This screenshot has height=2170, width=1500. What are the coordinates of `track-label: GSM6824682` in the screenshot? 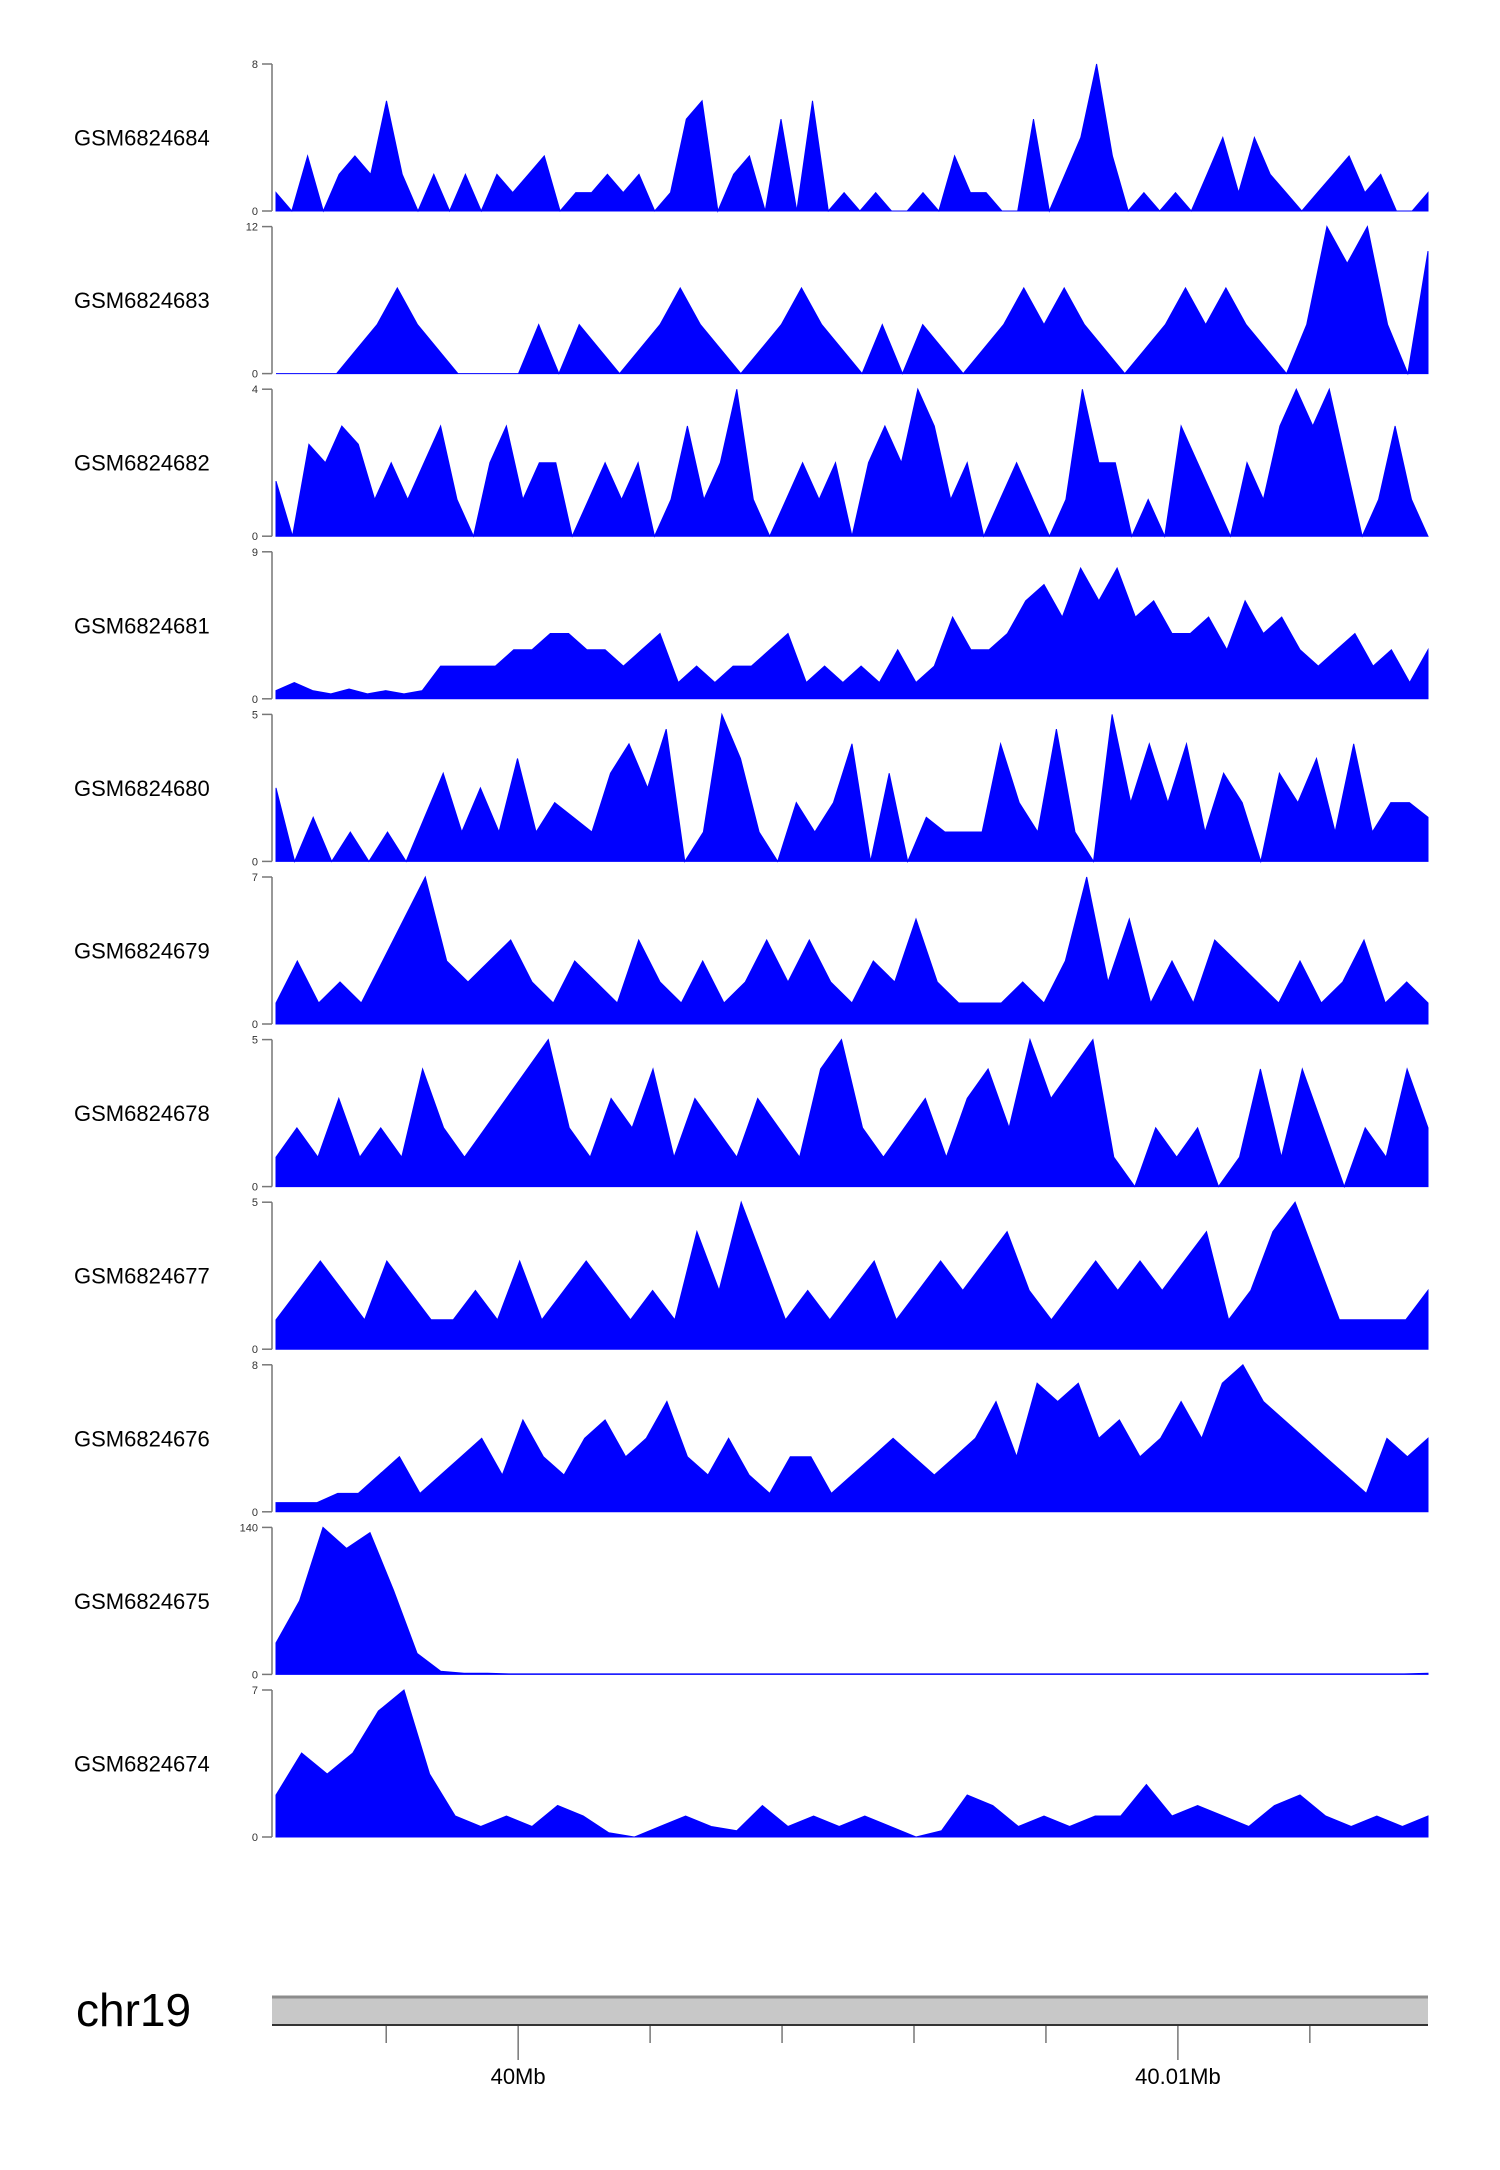 It's located at (142, 463).